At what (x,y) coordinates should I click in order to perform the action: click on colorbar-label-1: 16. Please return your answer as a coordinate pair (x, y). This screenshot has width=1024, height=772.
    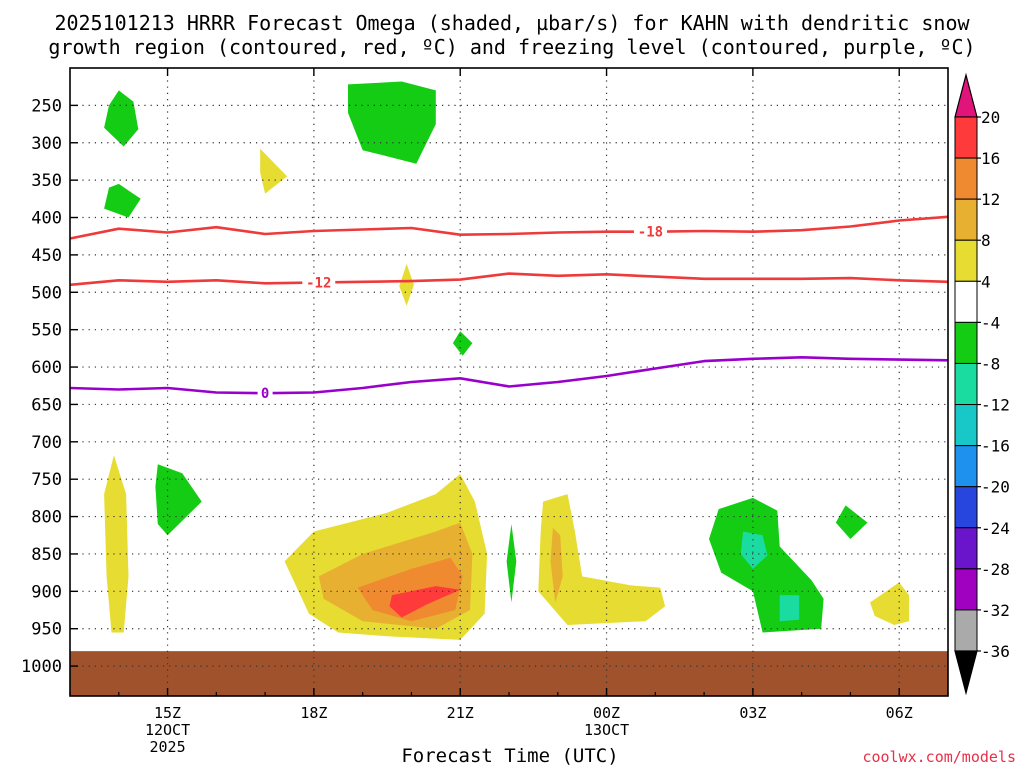
    Looking at the image, I should click on (990, 158).